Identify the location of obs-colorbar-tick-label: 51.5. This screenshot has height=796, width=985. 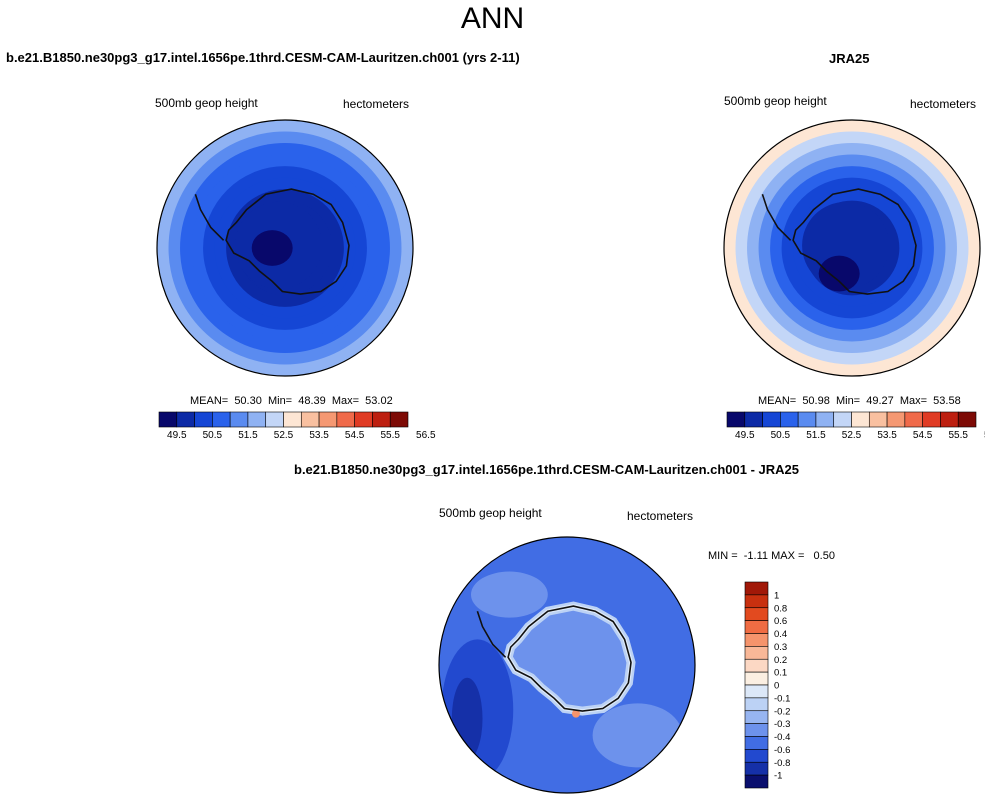
(816, 435).